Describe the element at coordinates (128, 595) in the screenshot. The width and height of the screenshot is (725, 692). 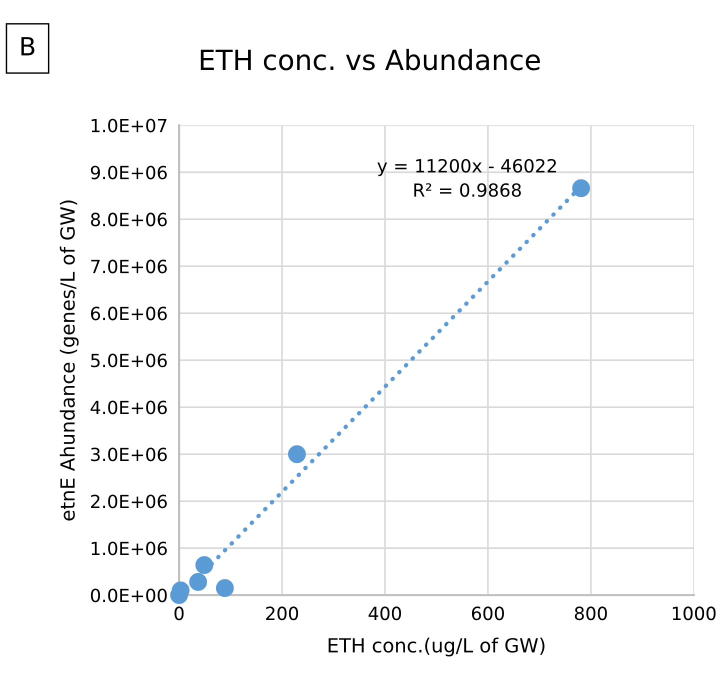
I see `y-tick-label: 0.0E+00` at that location.